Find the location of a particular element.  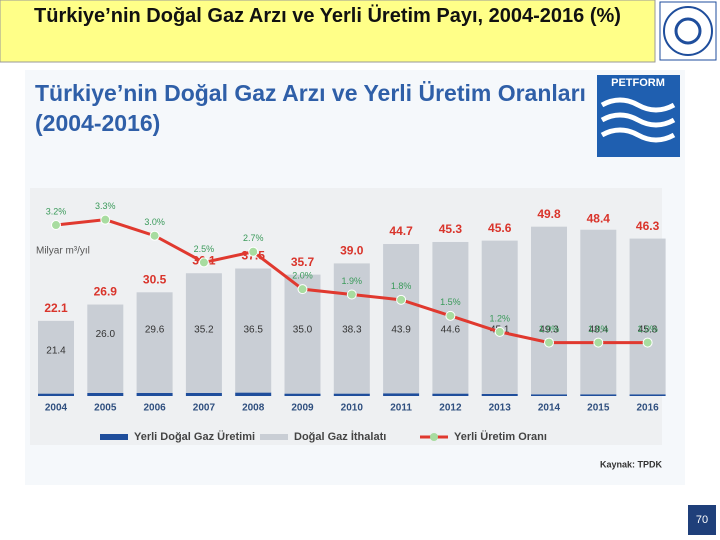

x-tick-label: 2010 is located at coordinates (352, 408).